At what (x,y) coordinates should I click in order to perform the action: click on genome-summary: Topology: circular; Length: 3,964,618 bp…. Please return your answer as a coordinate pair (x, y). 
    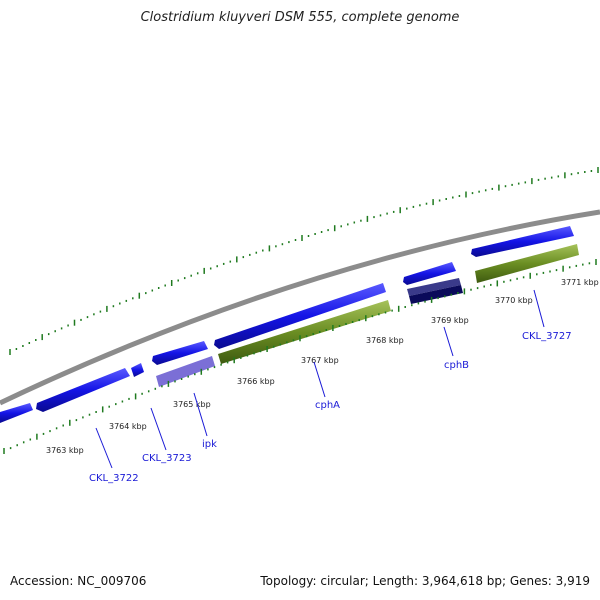
    Looking at the image, I should click on (425, 581).